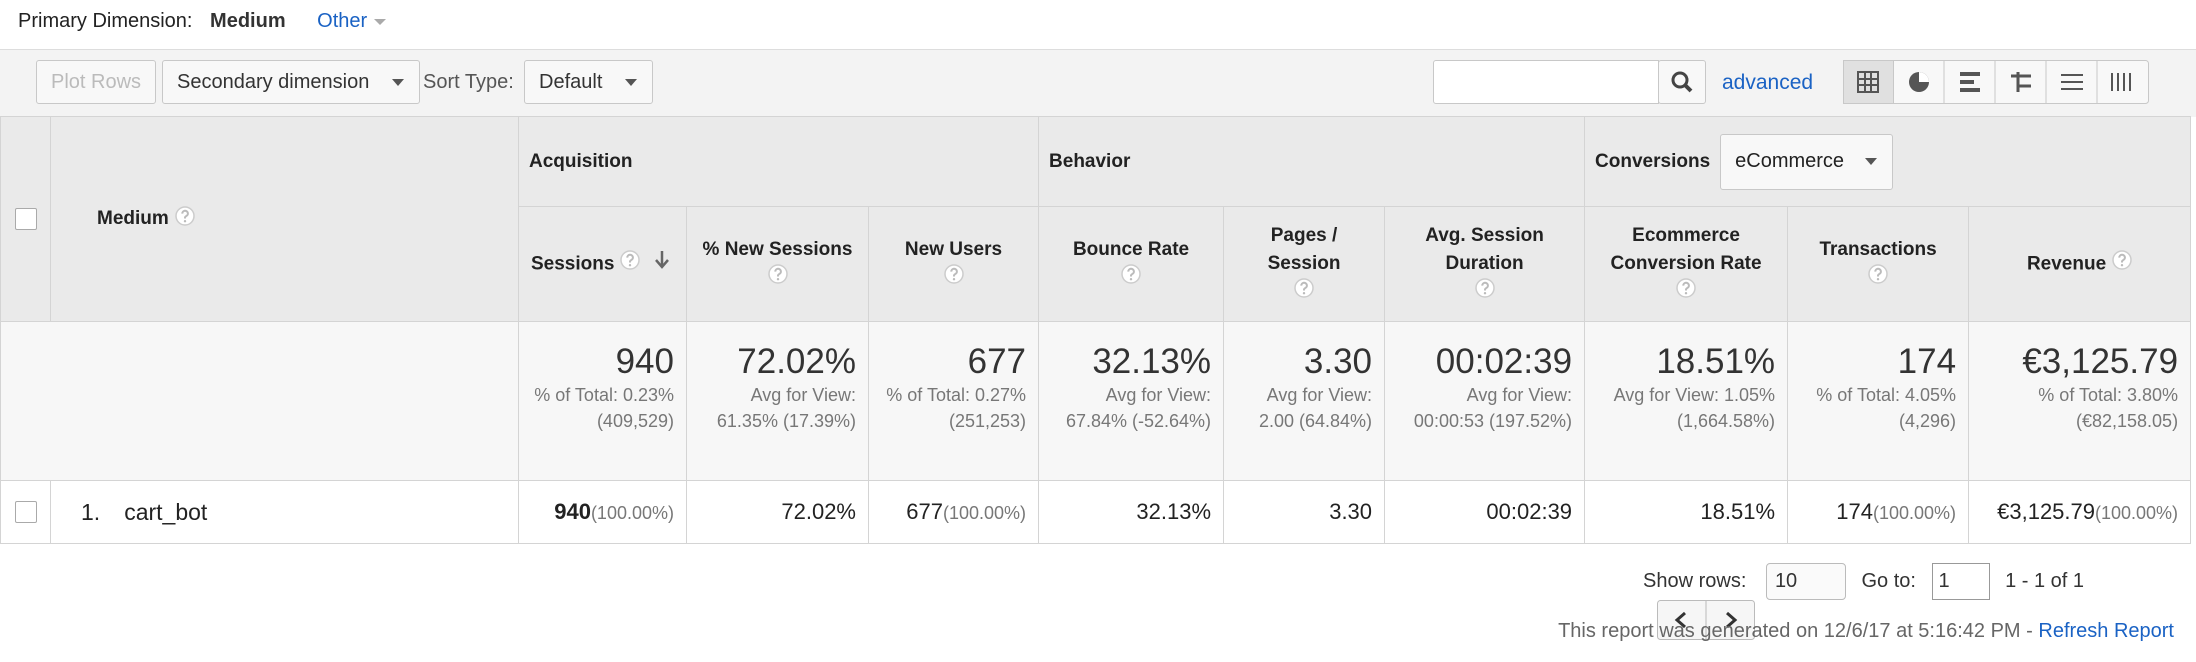 The width and height of the screenshot is (2196, 662). What do you see at coordinates (1504, 361) in the screenshot?
I see `total-value: 00:02:39` at bounding box center [1504, 361].